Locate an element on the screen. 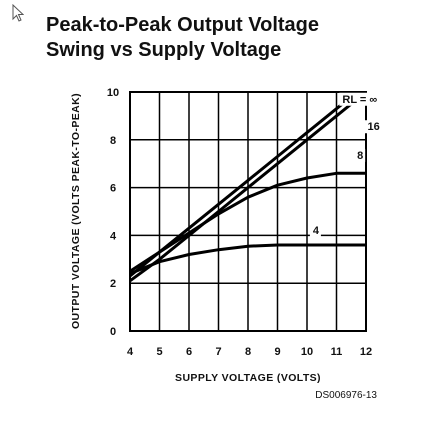  x-tick-label: 11 is located at coordinates (337, 352).